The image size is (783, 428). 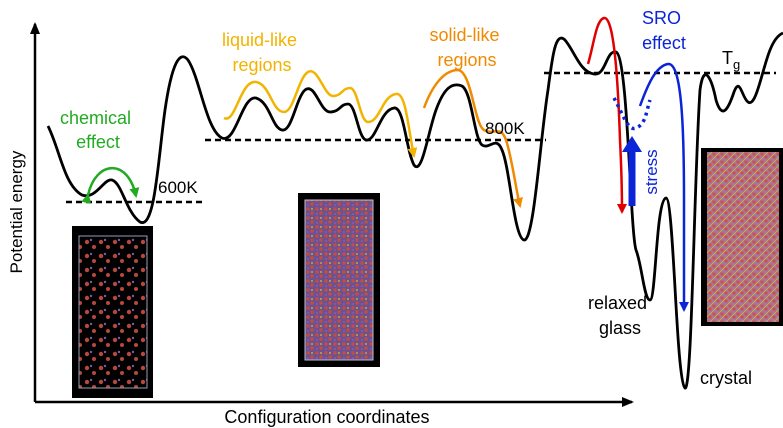 What do you see at coordinates (326, 417) in the screenshot?
I see `x-axis-label: Configuration coordinates` at bounding box center [326, 417].